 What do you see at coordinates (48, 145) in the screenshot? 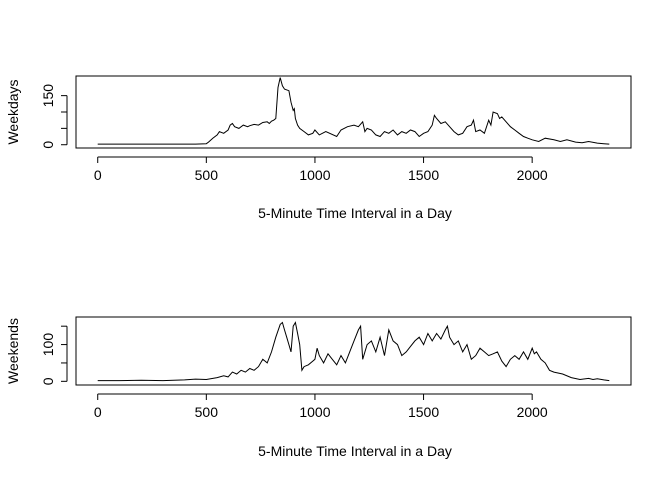
I see `weekdays-y-tick-label: 0` at bounding box center [48, 145].